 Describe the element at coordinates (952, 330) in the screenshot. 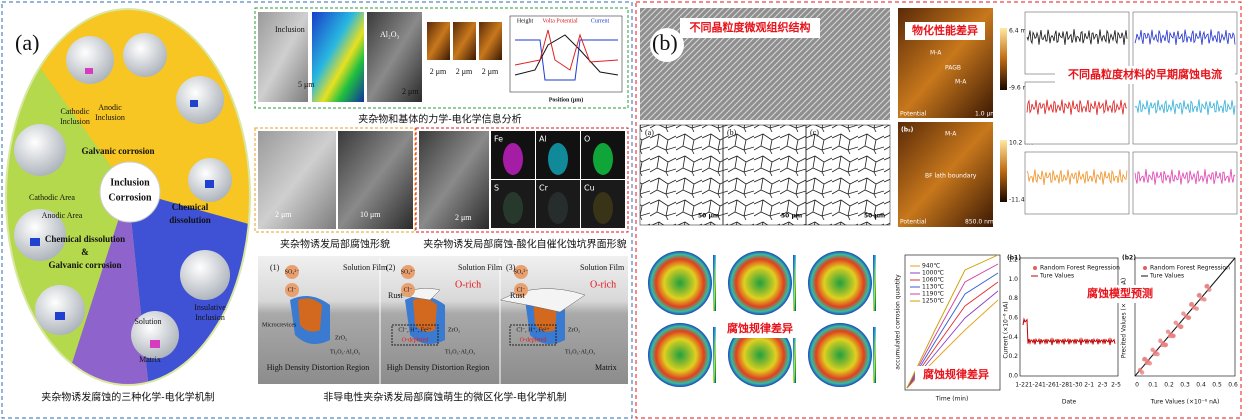

I see `accumulation-line` at that location.